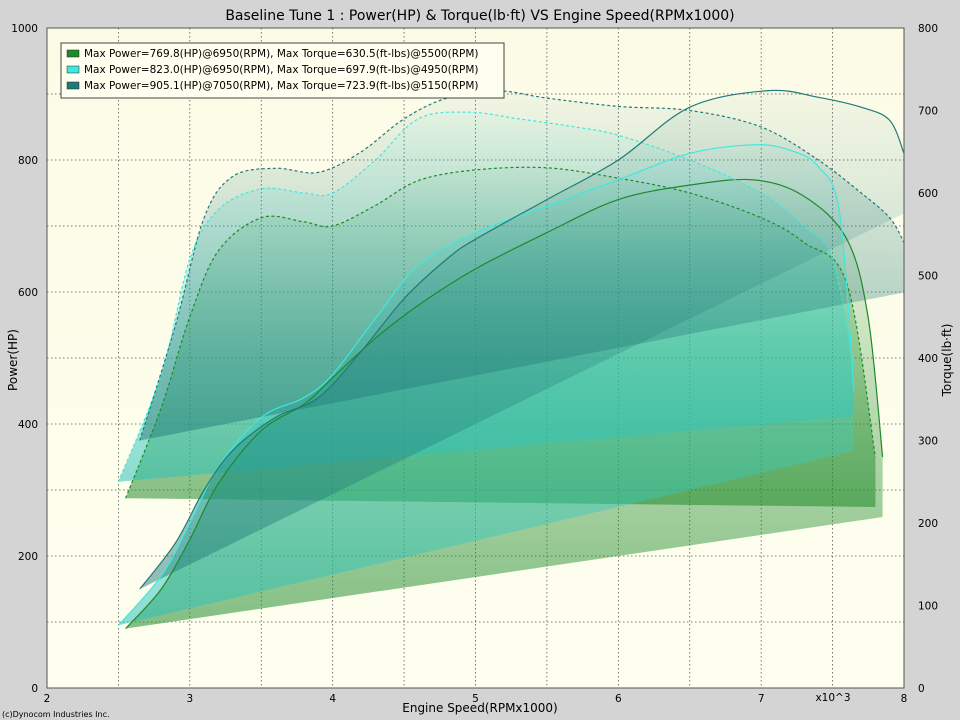 The image size is (960, 720). Describe the element at coordinates (189, 699) in the screenshot. I see `x-tick-label: 3` at that location.